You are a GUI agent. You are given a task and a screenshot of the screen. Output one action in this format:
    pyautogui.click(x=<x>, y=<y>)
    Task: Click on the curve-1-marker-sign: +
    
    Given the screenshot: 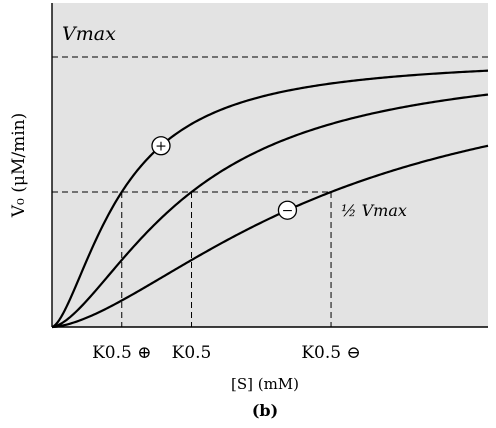 What is the action you would take?
    pyautogui.click(x=161, y=147)
    